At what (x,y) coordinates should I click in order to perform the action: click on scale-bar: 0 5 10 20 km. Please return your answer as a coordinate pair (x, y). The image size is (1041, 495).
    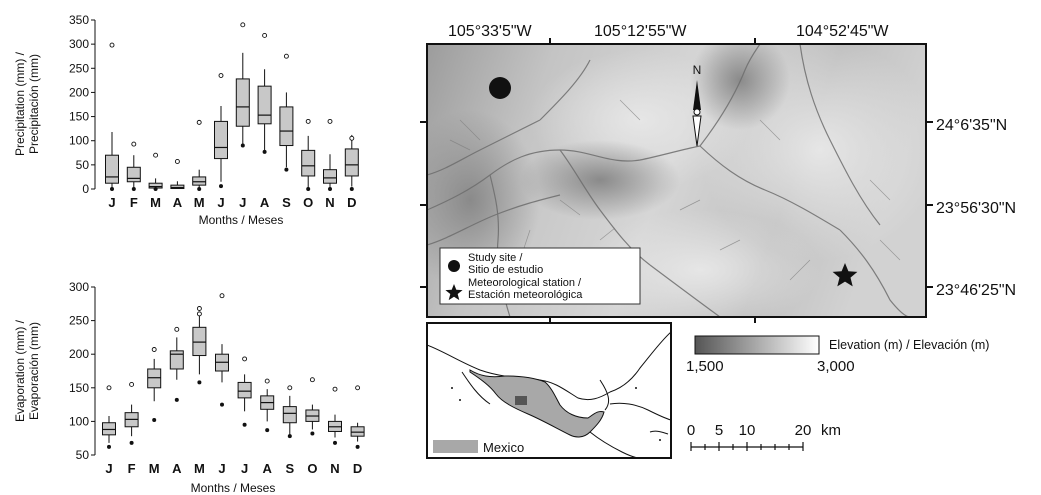
    Looking at the image, I should click on (764, 436).